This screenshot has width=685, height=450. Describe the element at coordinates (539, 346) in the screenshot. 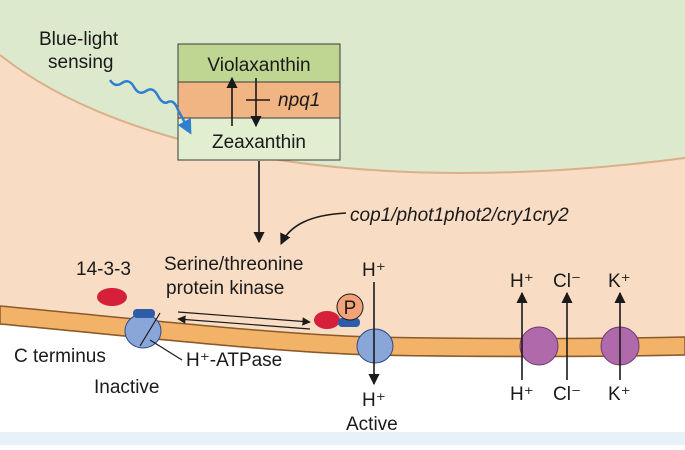

I see `channel-h-cl` at that location.